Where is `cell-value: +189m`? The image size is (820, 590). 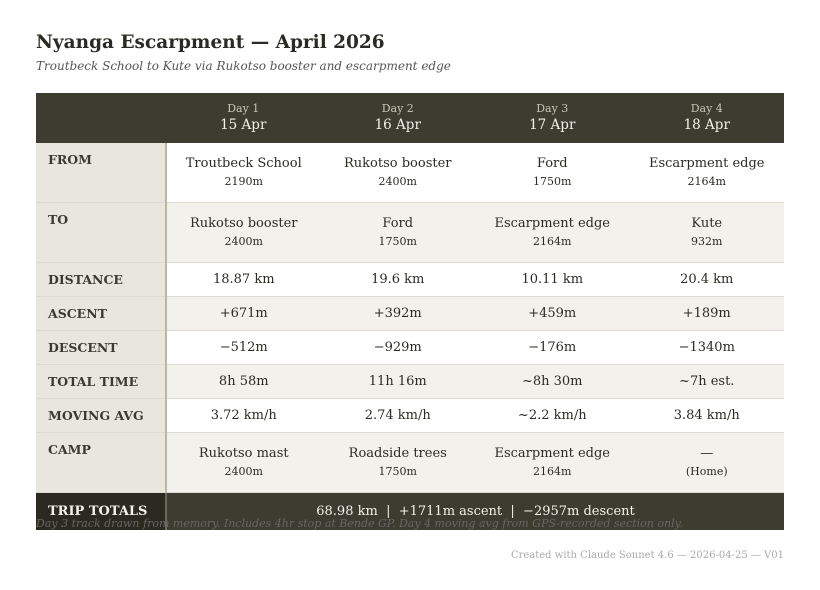
cell-value: +189m is located at coordinates (706, 313).